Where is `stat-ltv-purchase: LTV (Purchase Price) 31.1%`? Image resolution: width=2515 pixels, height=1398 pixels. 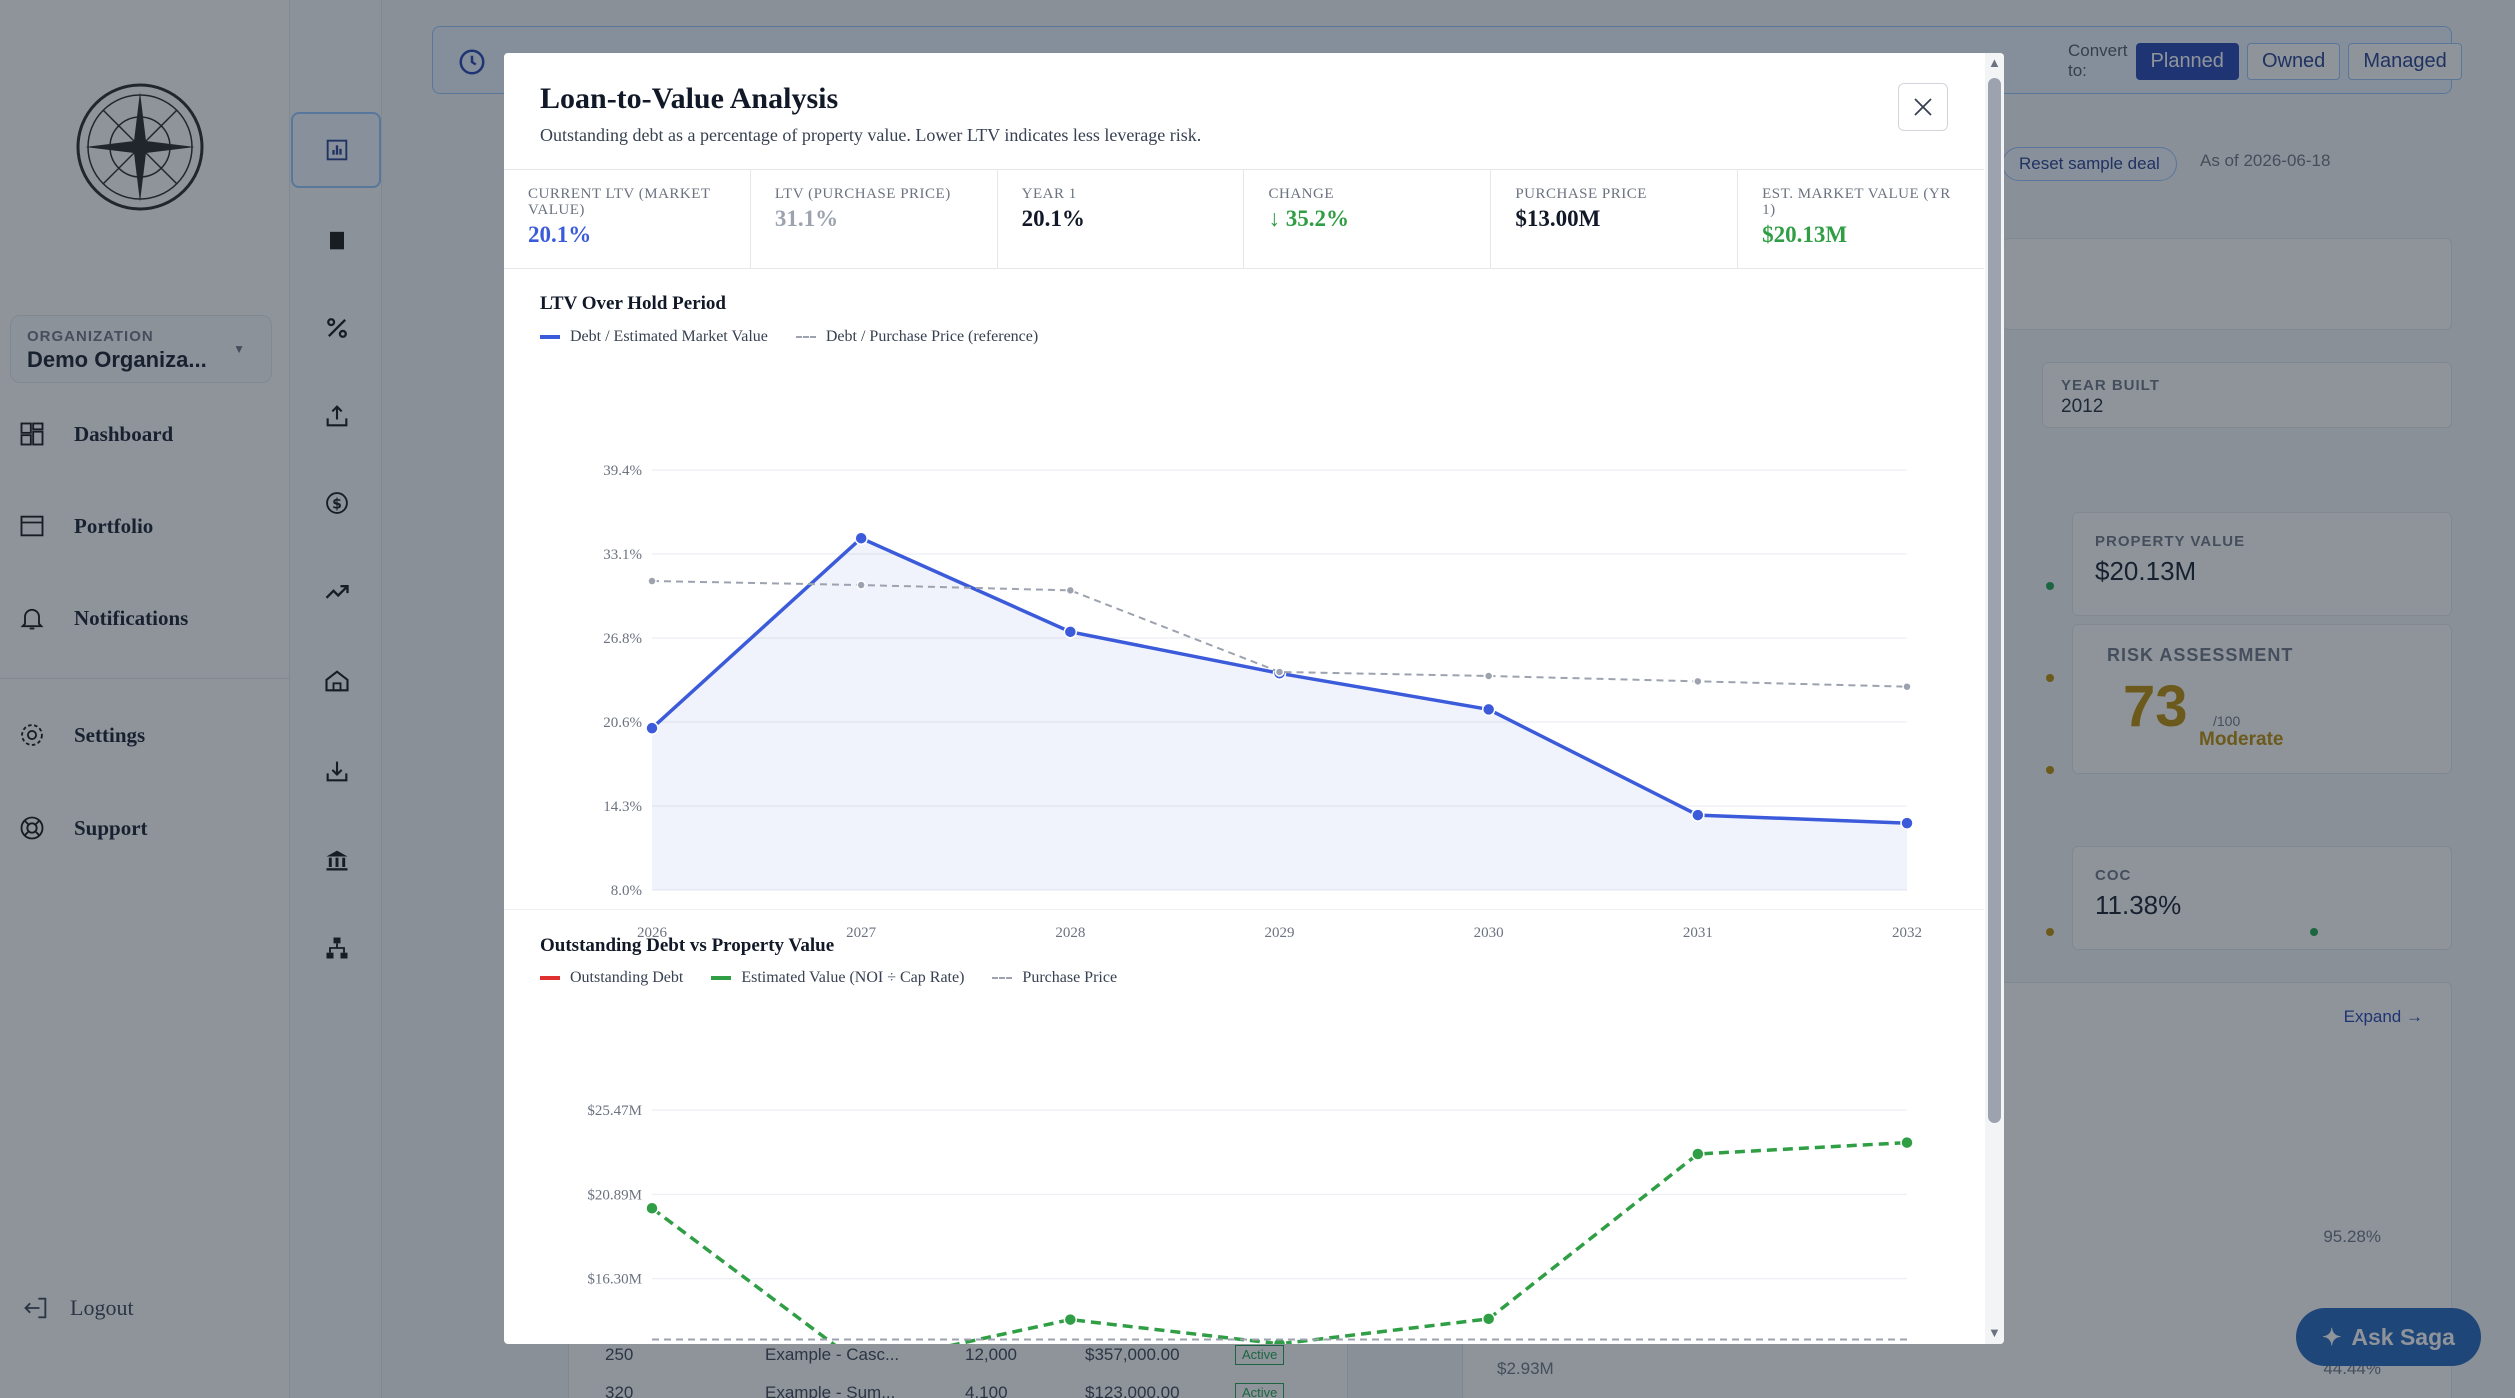
stat-ltv-purchase: LTV (Purchase Price) 31.1% is located at coordinates (874, 219).